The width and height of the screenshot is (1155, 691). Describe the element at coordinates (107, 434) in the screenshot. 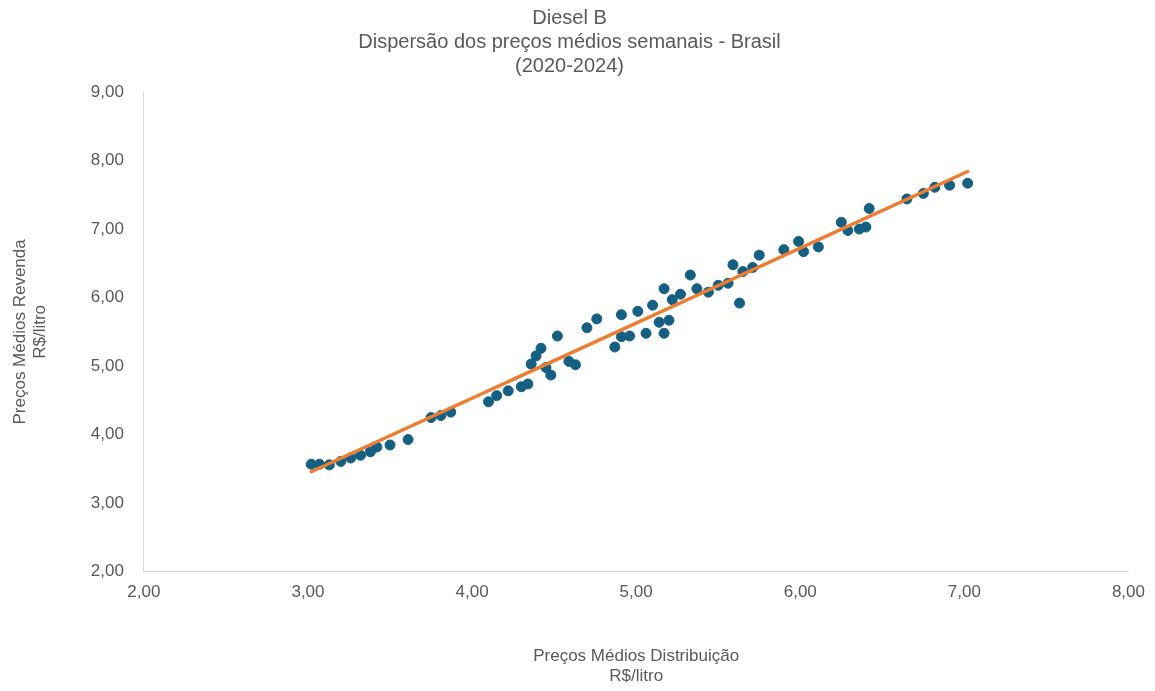

I see `y-tick-label: 4,00` at that location.